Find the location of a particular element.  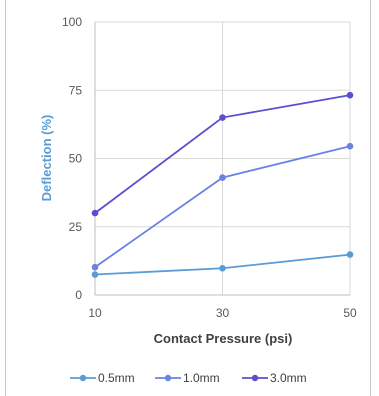

y-tick-label: 50 is located at coordinates (76, 159).